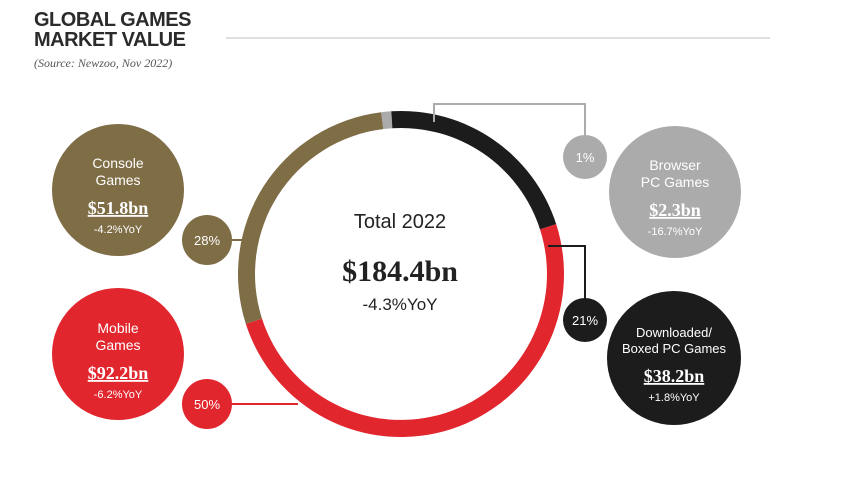 This screenshot has width=867, height=477. Describe the element at coordinates (118, 163) in the screenshot. I see `console-name-line-1: Console` at that location.